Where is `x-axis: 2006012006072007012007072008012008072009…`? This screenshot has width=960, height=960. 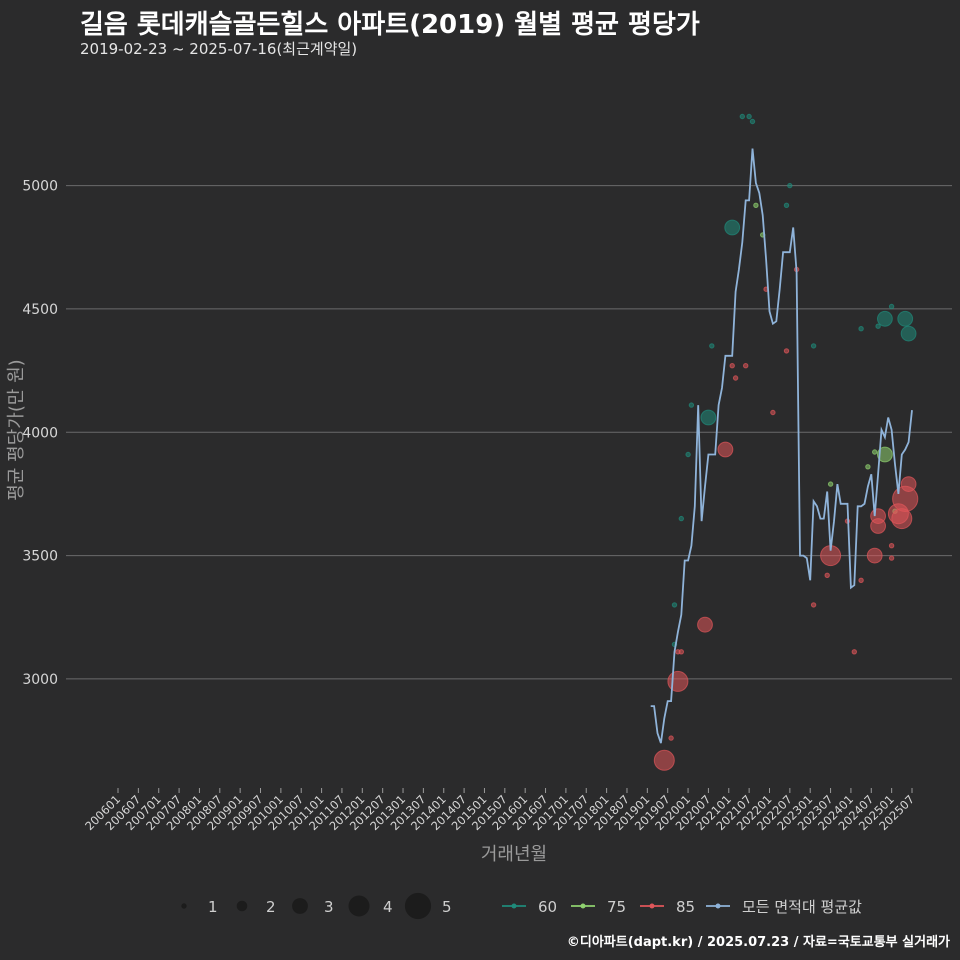 x-axis: 2006012006072007012007072008012008072009… is located at coordinates (499, 810).